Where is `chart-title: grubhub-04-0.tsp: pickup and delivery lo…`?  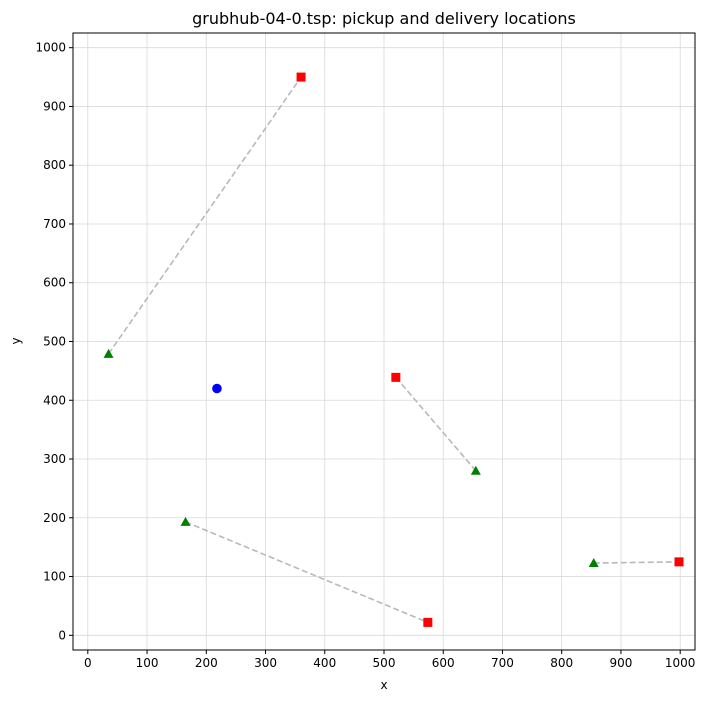
chart-title: grubhub-04-0.tsp: pickup and delivery lo… is located at coordinates (384, 18).